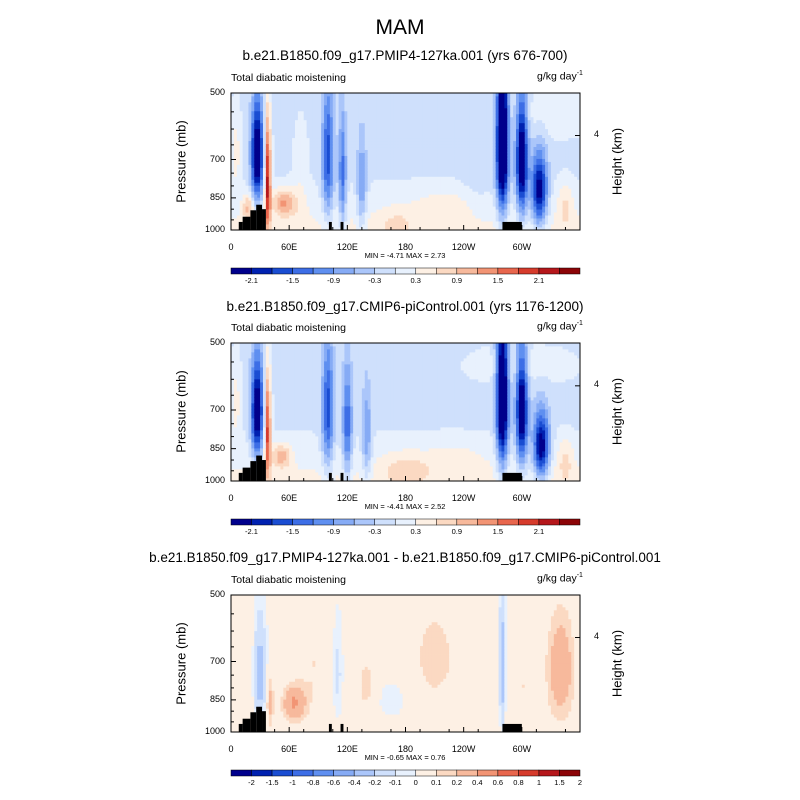 Image resolution: width=800 pixels, height=800 pixels. I want to click on x-tick-label: 0, so click(231, 247).